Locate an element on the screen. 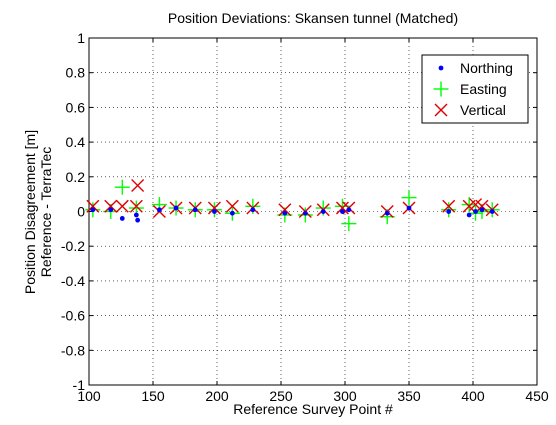 The image size is (556, 425). y-tick-label: 0 is located at coordinates (81, 212).